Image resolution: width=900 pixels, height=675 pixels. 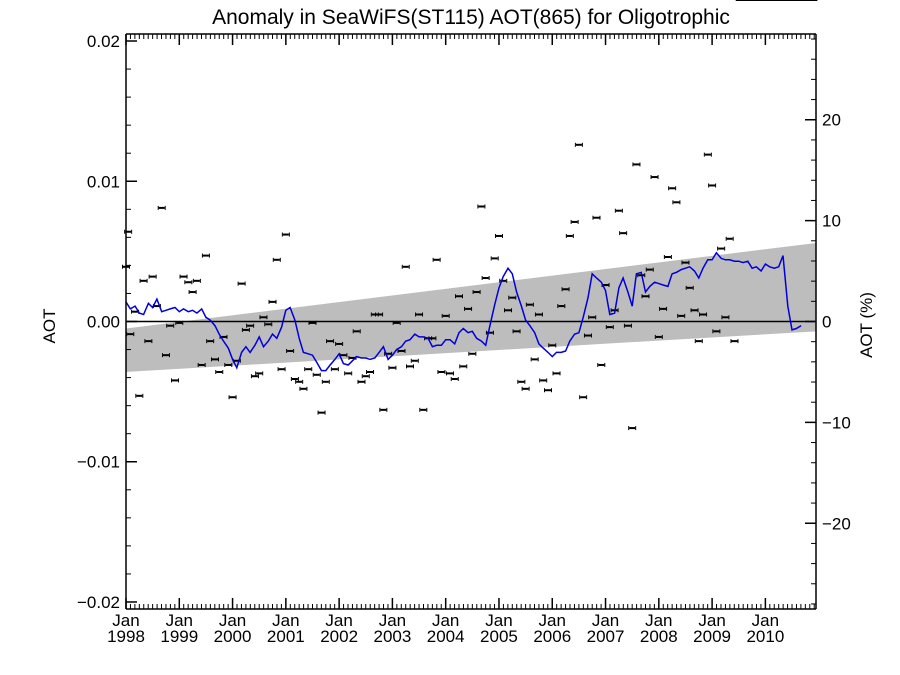 I want to click on x-tick-year-label: 2003, so click(x=392, y=636).